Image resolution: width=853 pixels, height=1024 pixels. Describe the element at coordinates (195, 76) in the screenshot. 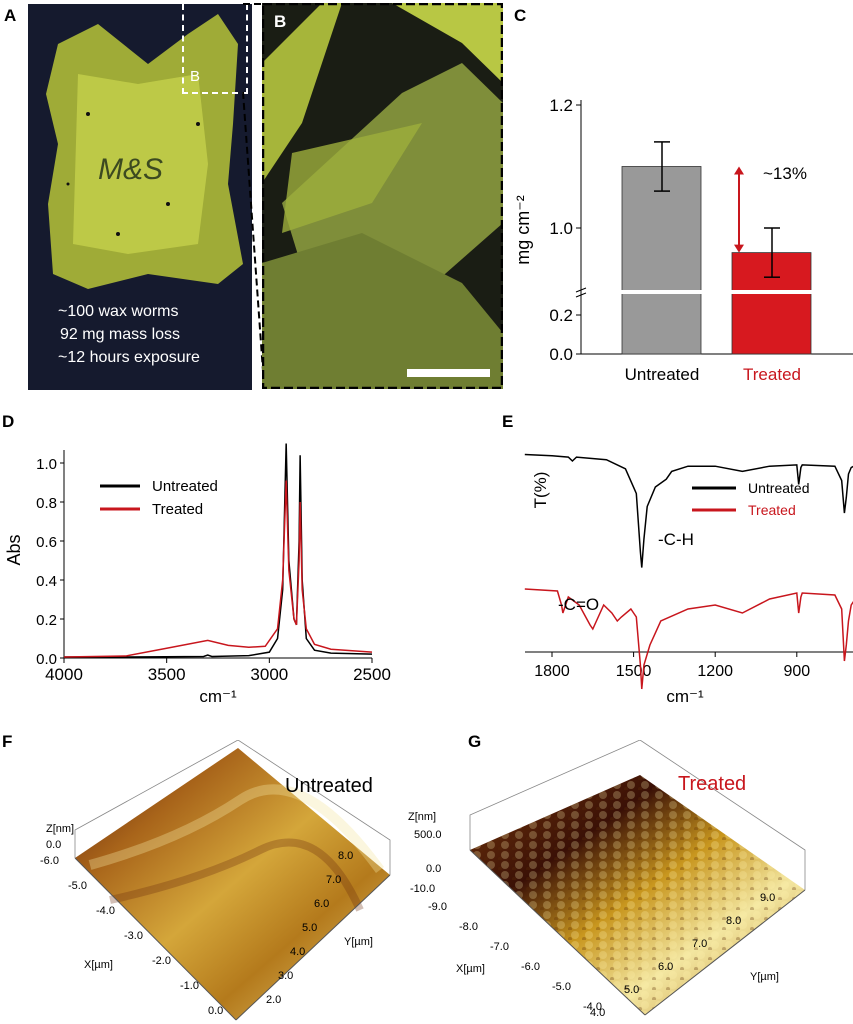

I see `inset-label: B` at that location.